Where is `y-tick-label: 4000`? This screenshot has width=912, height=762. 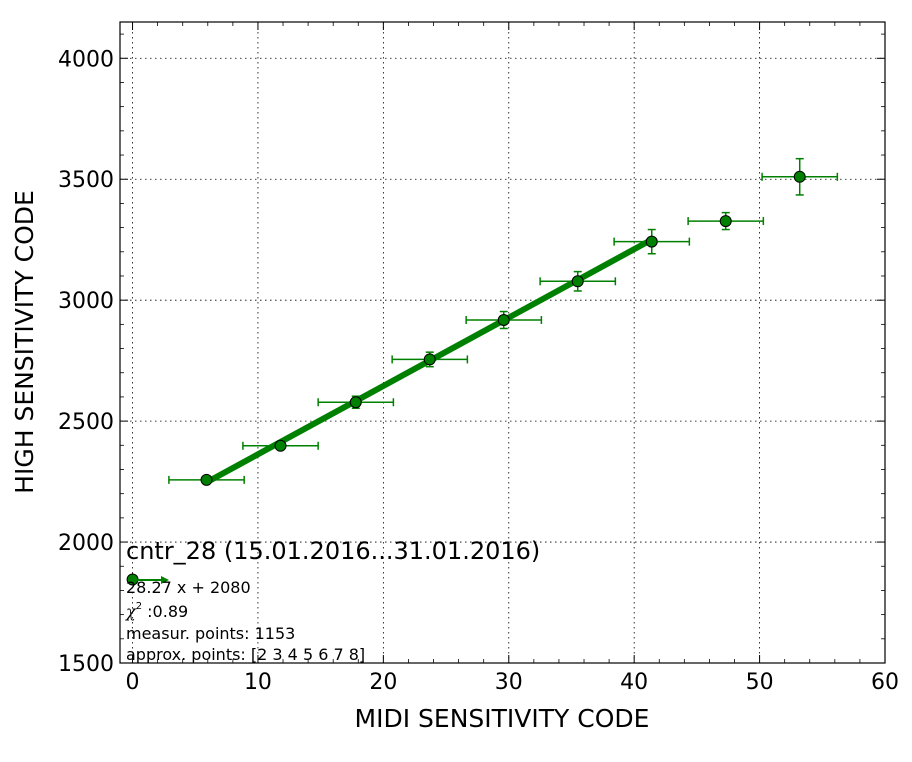
y-tick-label: 4000 is located at coordinates (86, 59).